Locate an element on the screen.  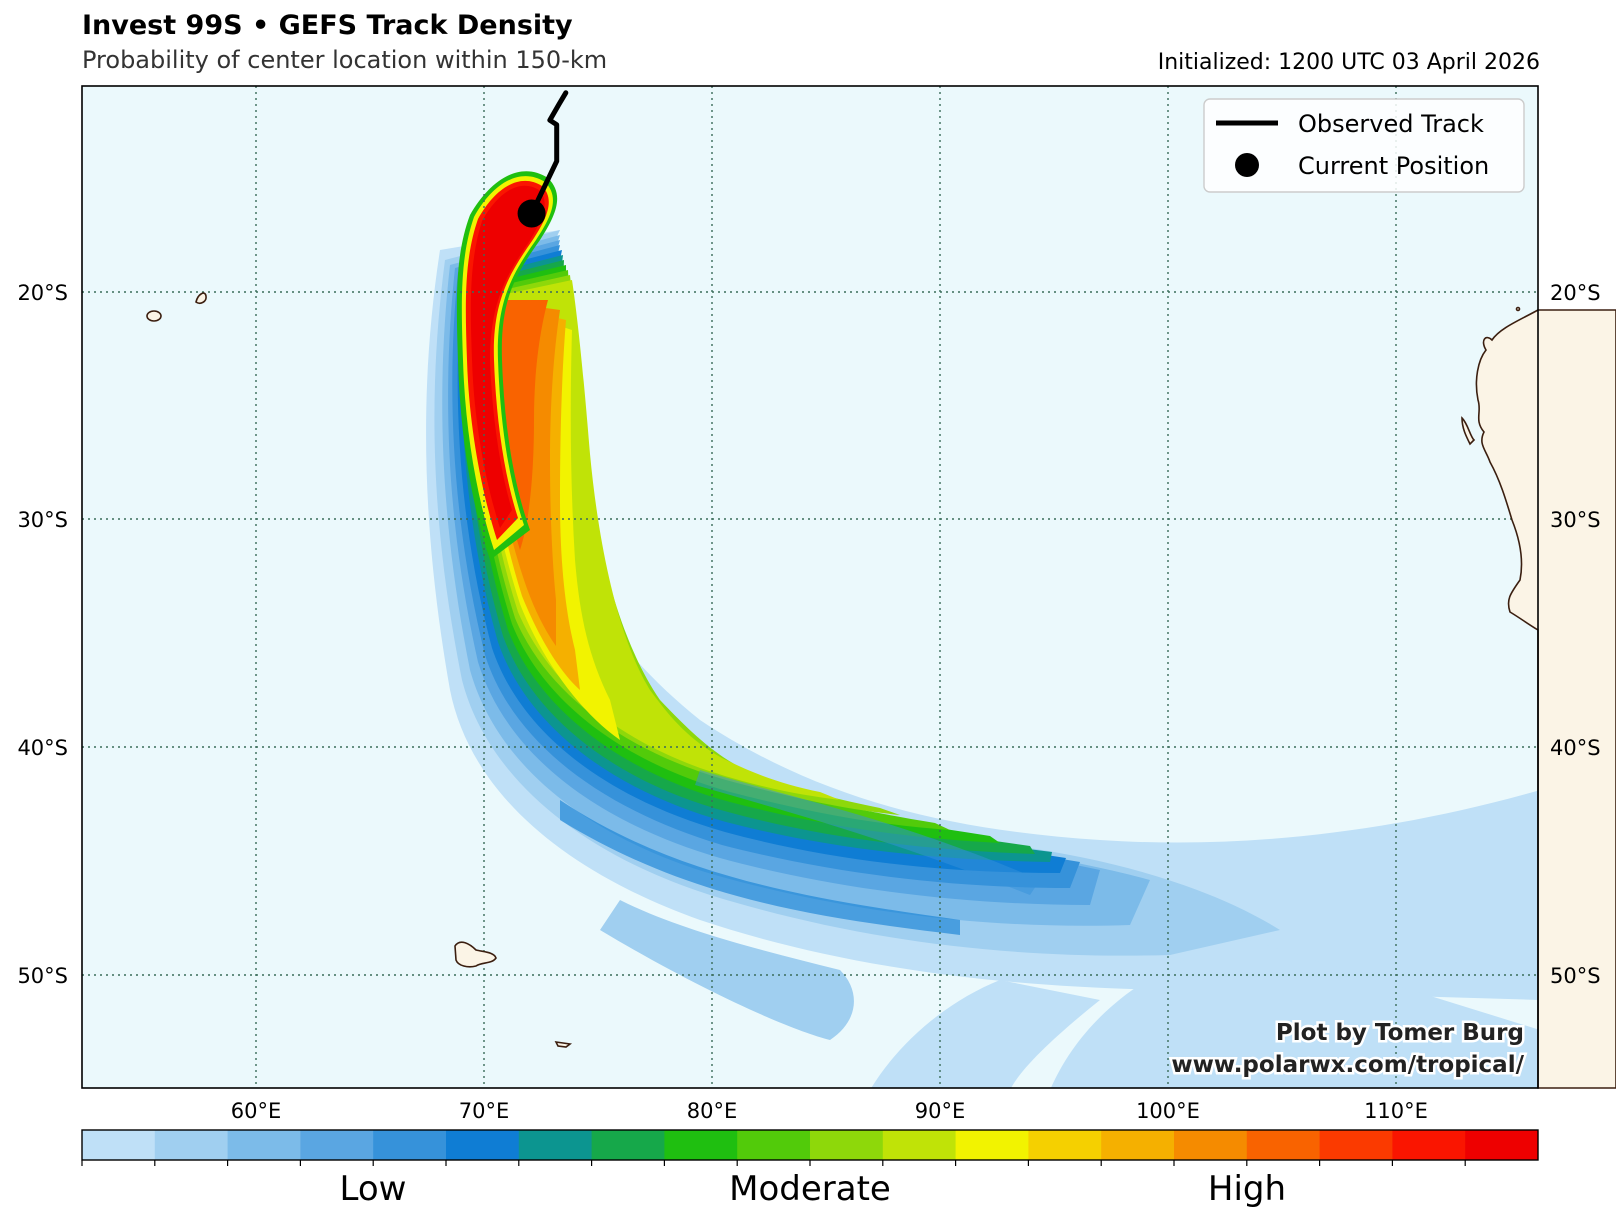
lon-label: 70°E is located at coordinates (484, 1111).